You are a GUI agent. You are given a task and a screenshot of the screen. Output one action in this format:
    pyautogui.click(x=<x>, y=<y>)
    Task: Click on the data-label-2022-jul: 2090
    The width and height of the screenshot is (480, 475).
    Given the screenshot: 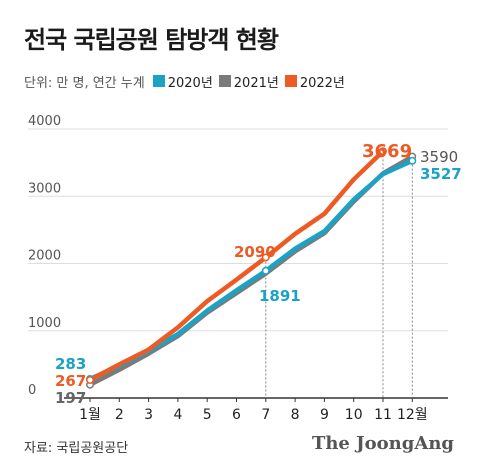 What is the action you would take?
    pyautogui.click(x=255, y=252)
    